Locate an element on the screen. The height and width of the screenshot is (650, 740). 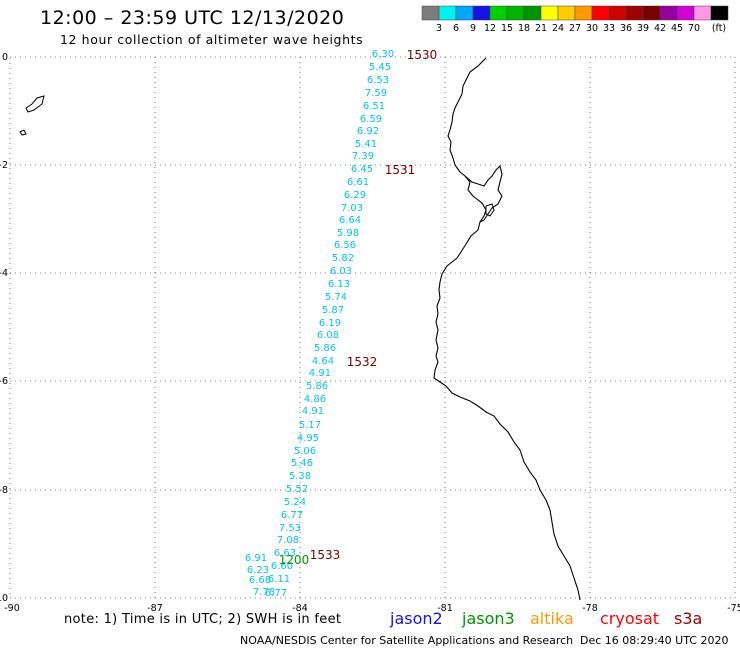
wave-height-label: 6.56 is located at coordinates (345, 245).